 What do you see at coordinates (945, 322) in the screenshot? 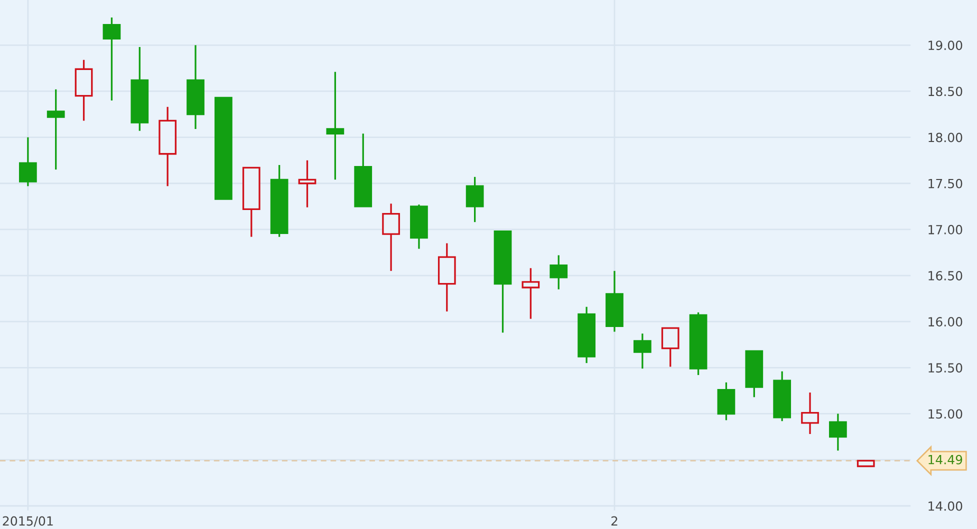
I see `y-tick-label: 16.00` at bounding box center [945, 322].